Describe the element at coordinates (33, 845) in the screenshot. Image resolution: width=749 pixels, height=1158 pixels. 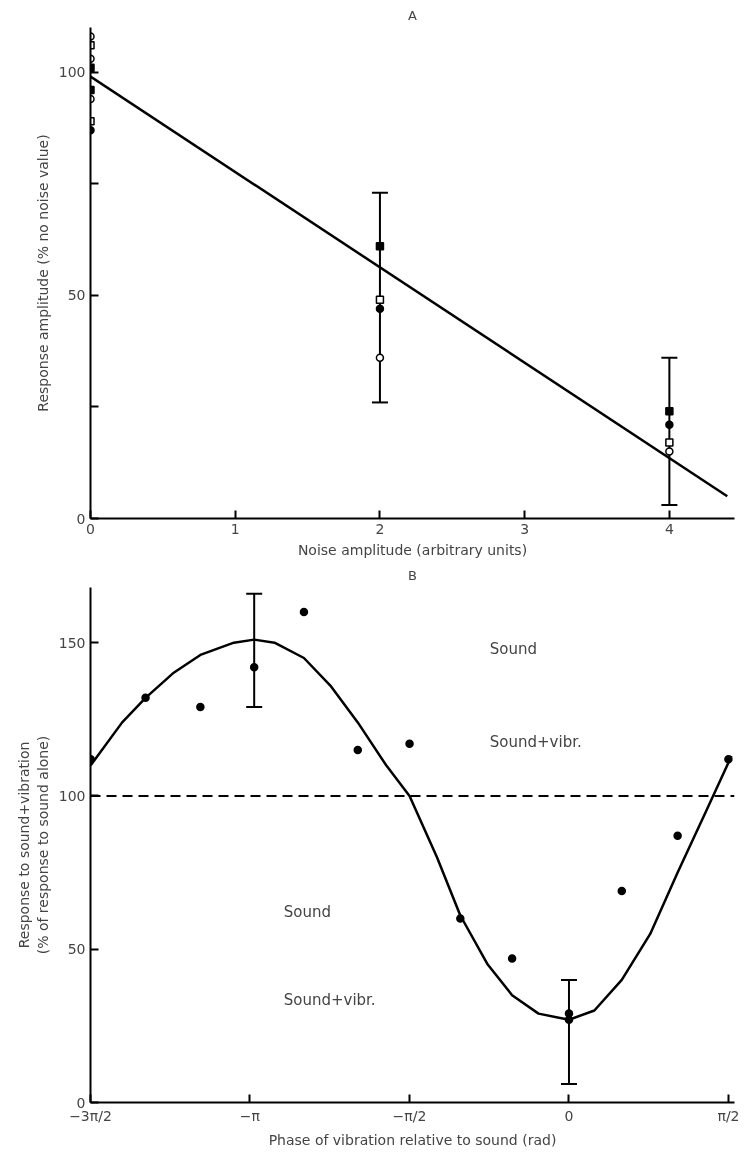
I see `y-axis-title: Response to sound+vibration (% of response to sound alone)` at that location.